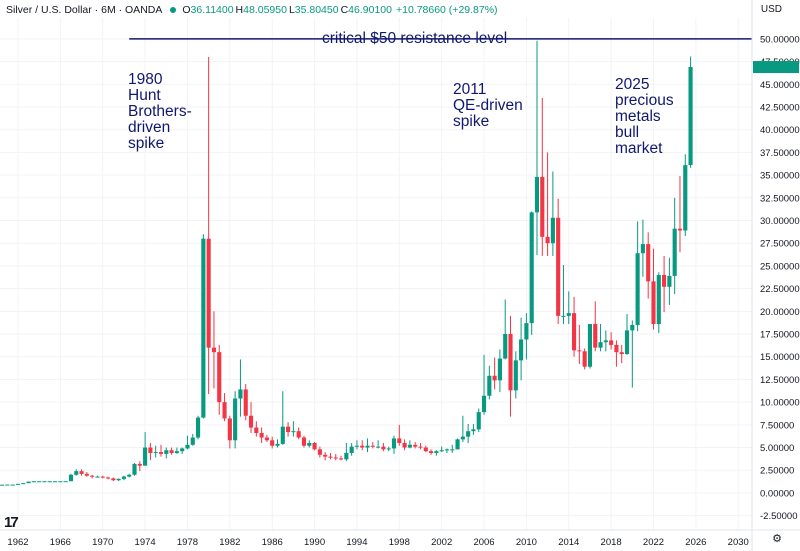 This screenshot has height=551, width=800. I want to click on x-tick-label: 2030, so click(738, 542).